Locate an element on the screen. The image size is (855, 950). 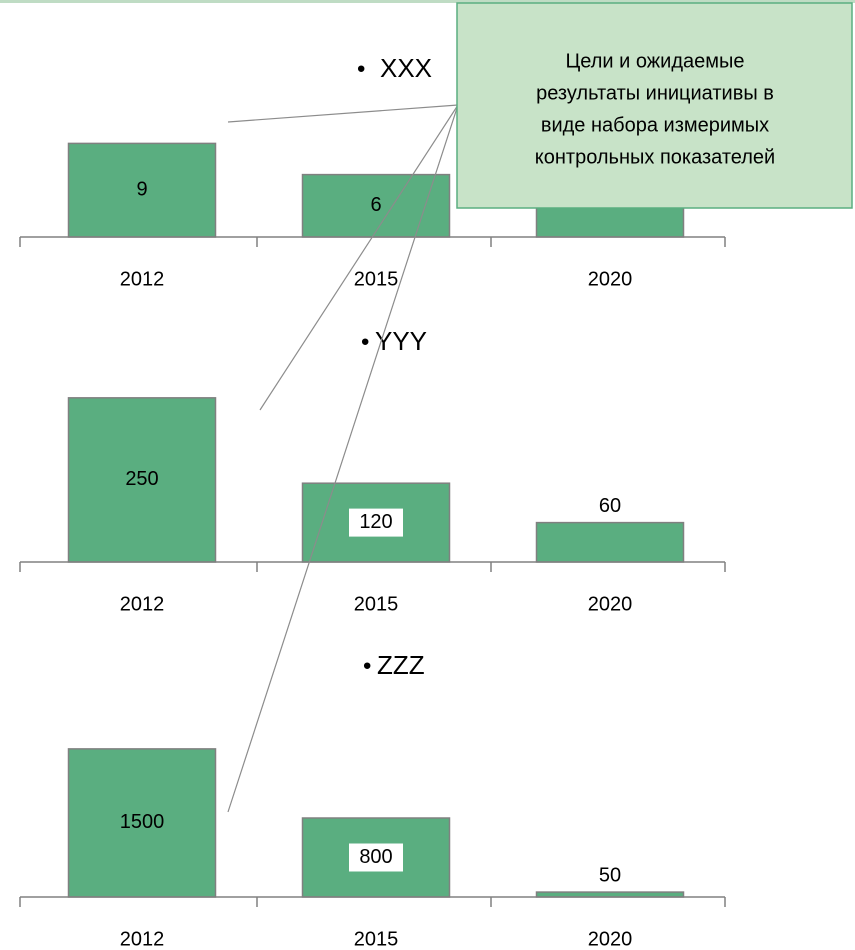
callout-box is located at coordinates (654, 105).